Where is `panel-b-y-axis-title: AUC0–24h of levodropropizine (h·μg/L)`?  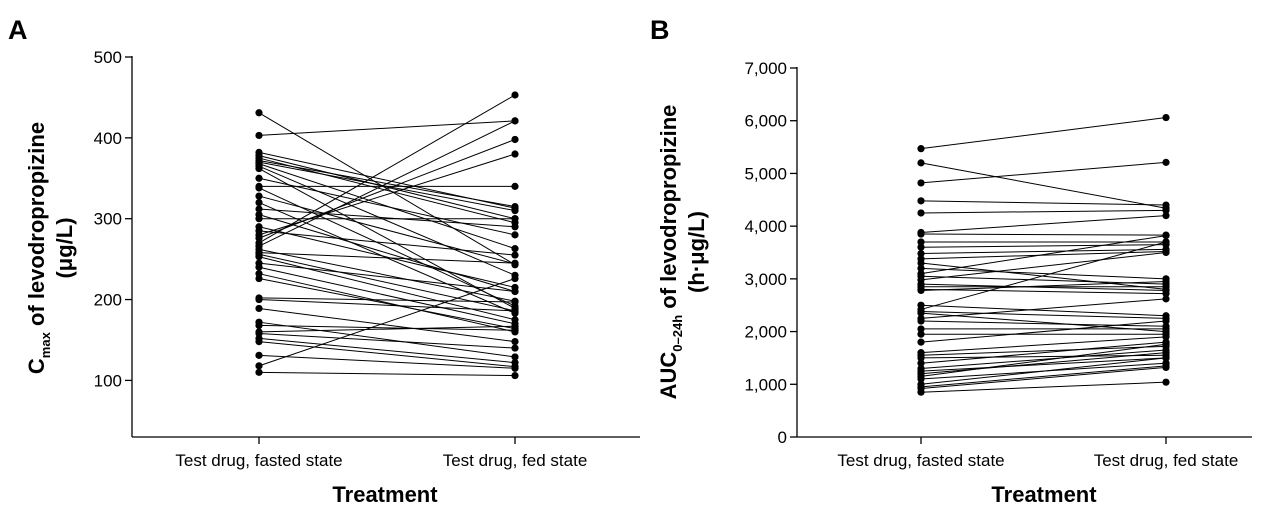
panel-b-y-axis-title: AUC0–24h of levodropropizine (h·μg/L) is located at coordinates (682, 252).